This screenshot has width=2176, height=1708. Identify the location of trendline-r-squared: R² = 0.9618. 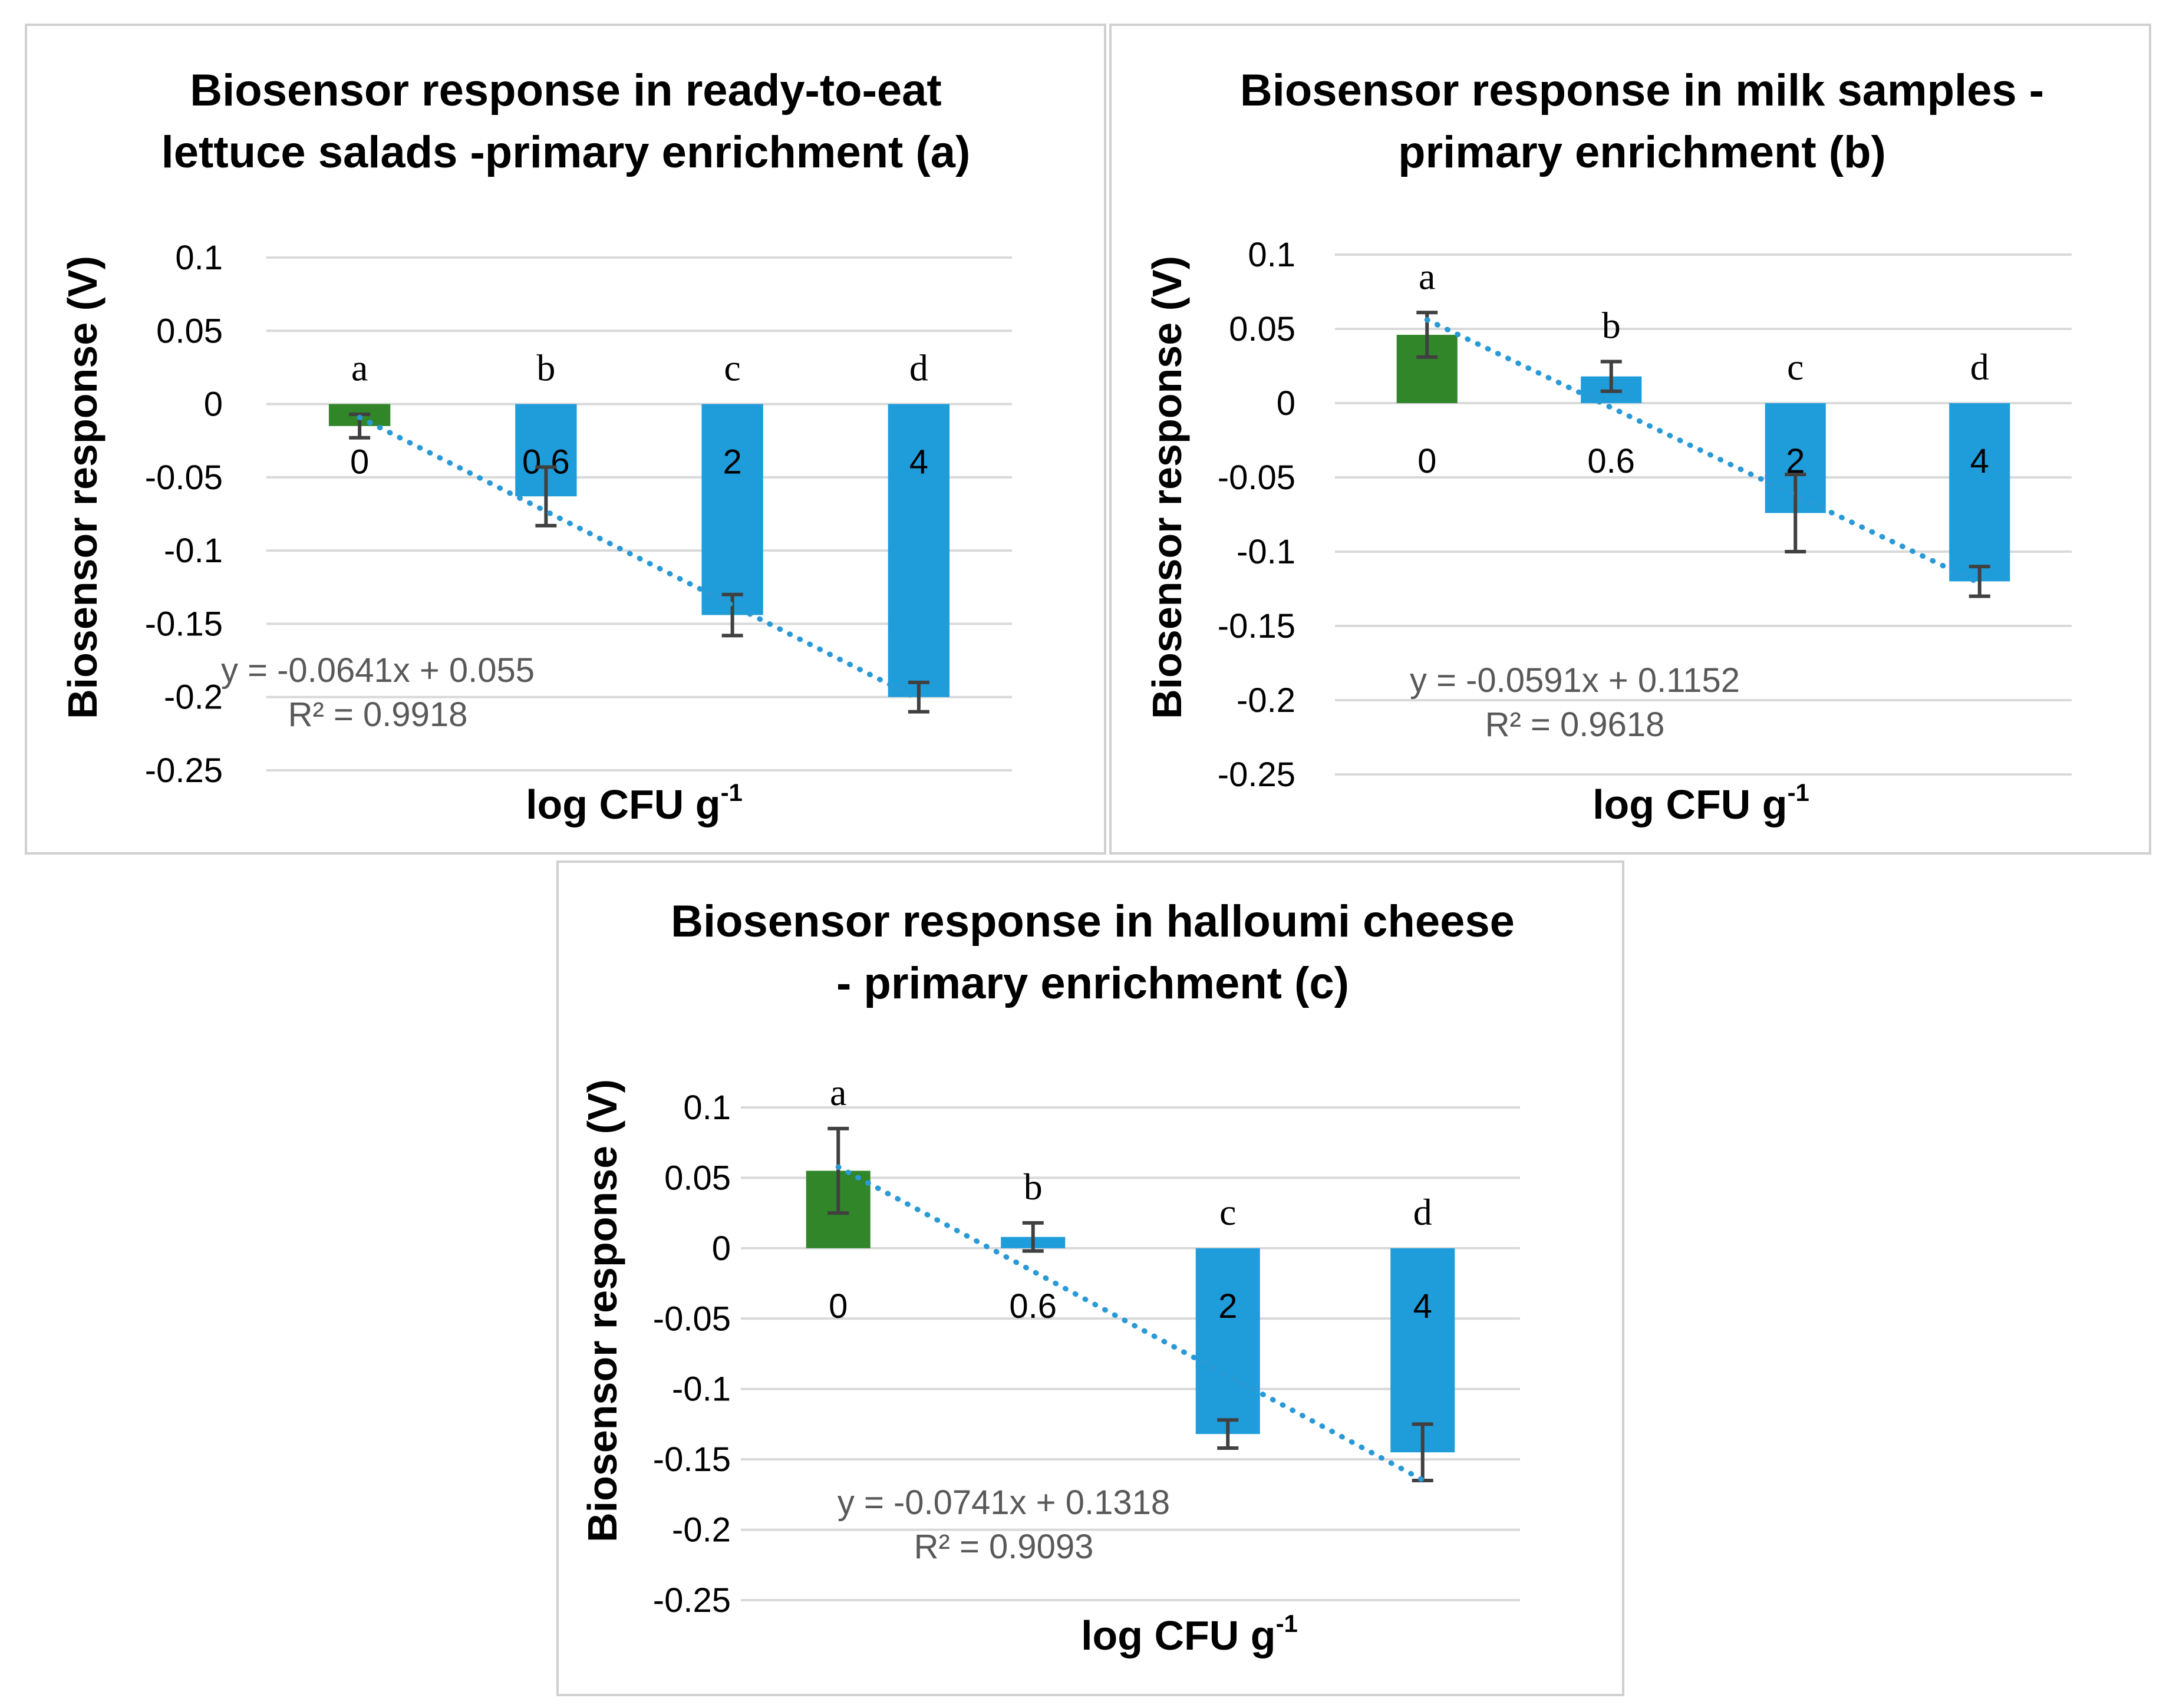
(1575, 724).